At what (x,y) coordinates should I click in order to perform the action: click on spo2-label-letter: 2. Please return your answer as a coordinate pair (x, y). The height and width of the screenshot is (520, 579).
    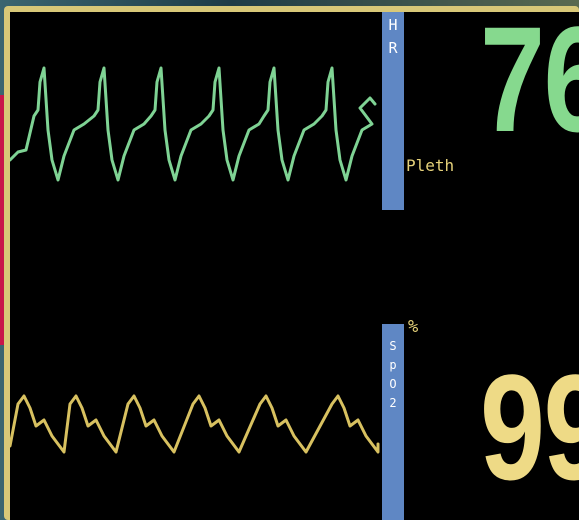
    Looking at the image, I should click on (393, 403).